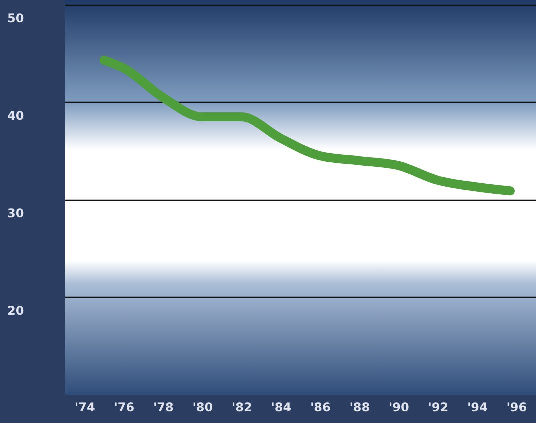  I want to click on x-tick-label: '96, so click(517, 407).